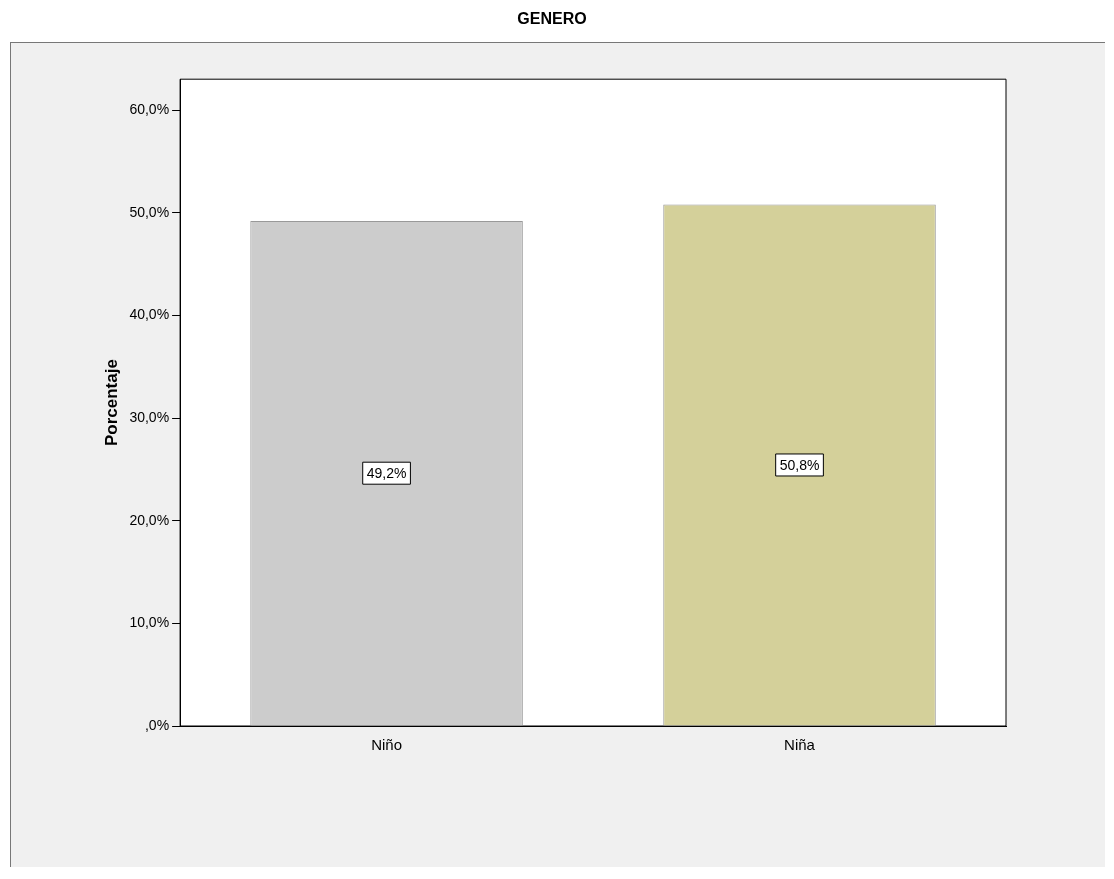  Describe the element at coordinates (111, 403) in the screenshot. I see `y-axis-title: Porcentaje` at that location.